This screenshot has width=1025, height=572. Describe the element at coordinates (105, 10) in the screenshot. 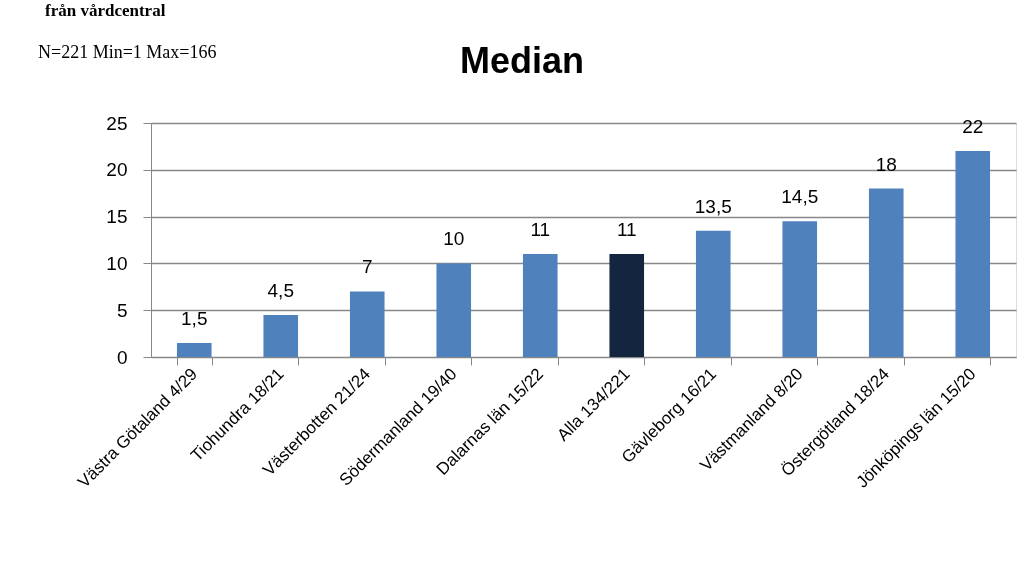

I see `text: från vårdcentral` at that location.